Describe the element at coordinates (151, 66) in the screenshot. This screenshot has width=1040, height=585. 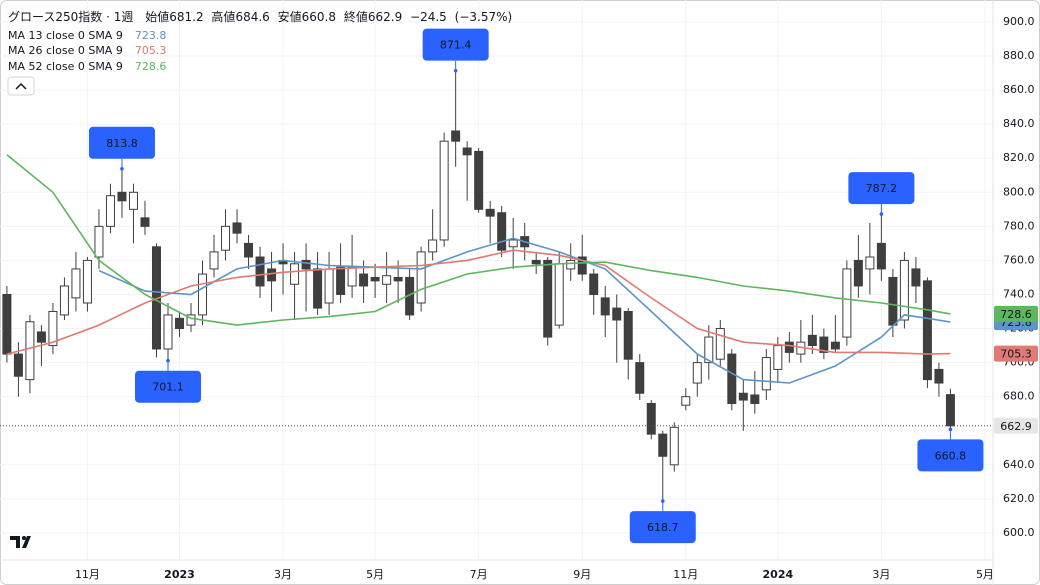
I see `ma-value: 728.6` at that location.